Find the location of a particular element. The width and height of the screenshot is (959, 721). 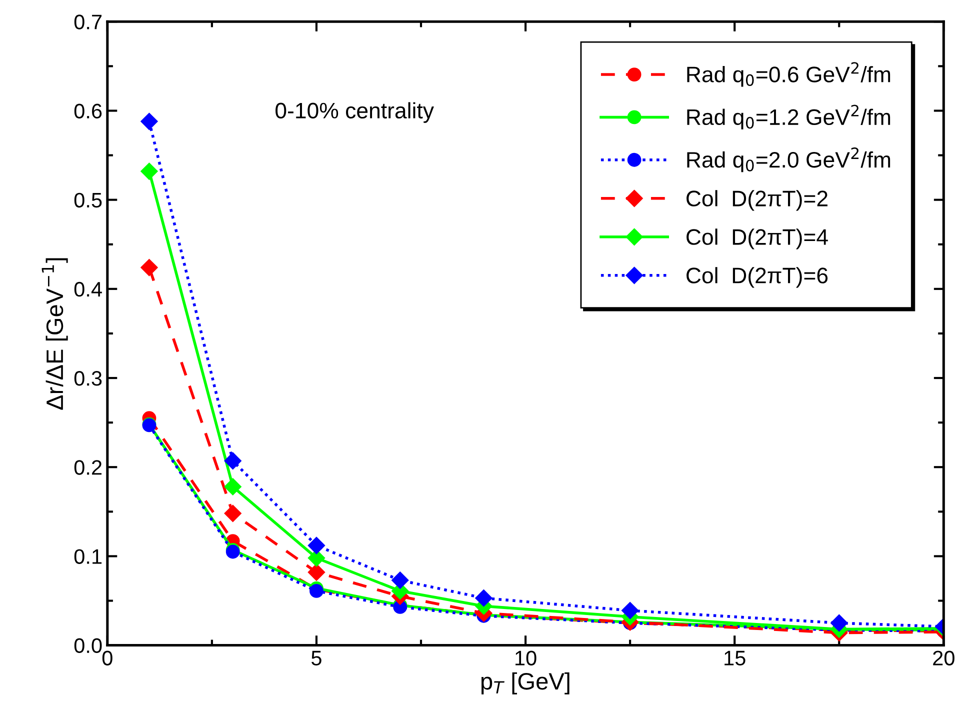

y-tick-label: 0.4 is located at coordinates (88, 289).